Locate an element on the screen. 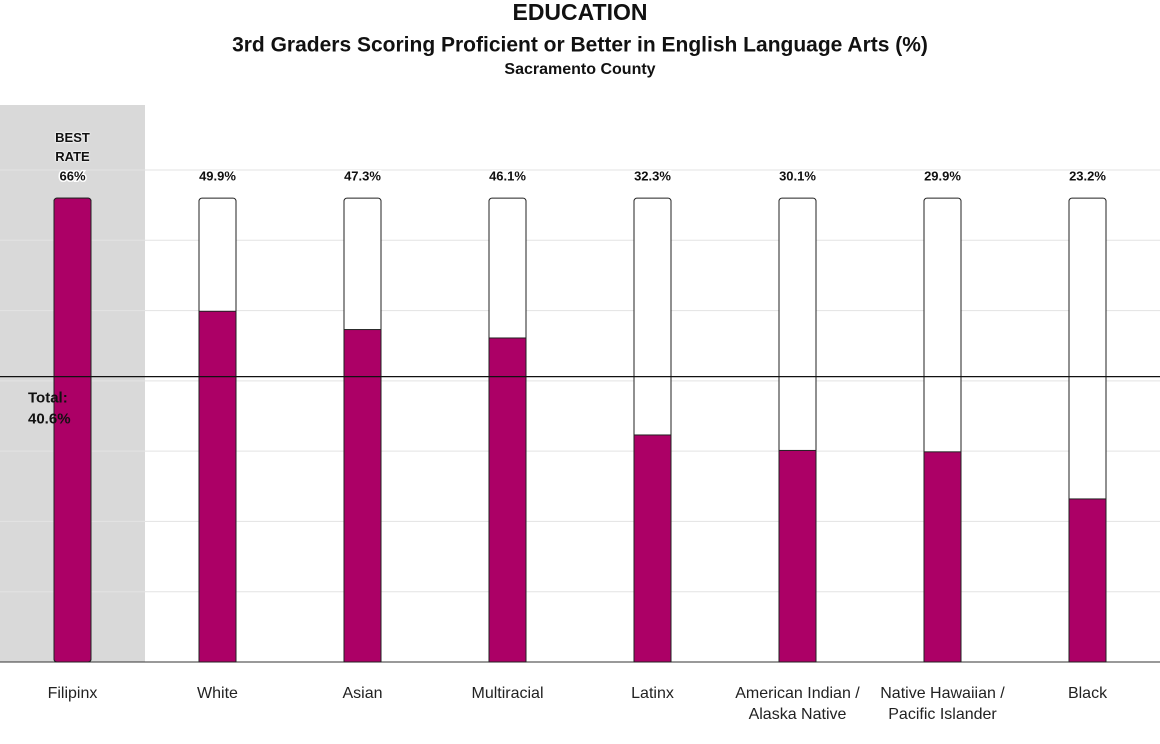 This screenshot has width=1160, height=744. value-label: 30.1% is located at coordinates (797, 175).